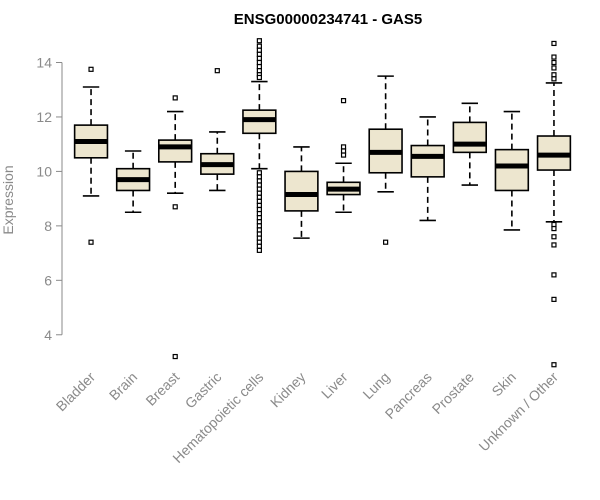 This screenshot has width=600, height=500. What do you see at coordinates (288, 390) in the screenshot?
I see `x-tick-label: Kidney` at bounding box center [288, 390].